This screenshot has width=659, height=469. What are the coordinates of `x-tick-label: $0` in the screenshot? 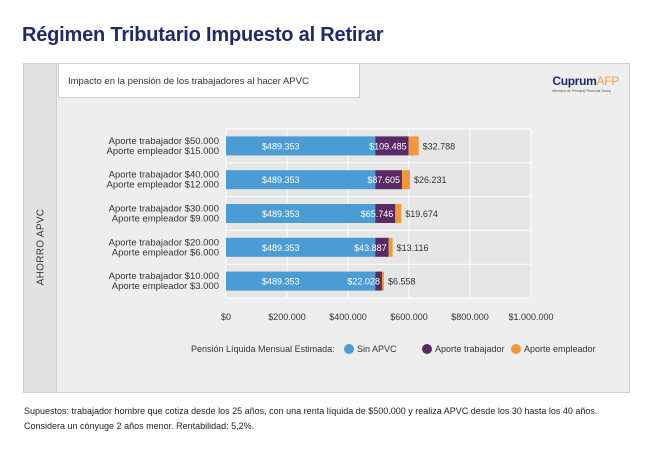 It's located at (226, 317).